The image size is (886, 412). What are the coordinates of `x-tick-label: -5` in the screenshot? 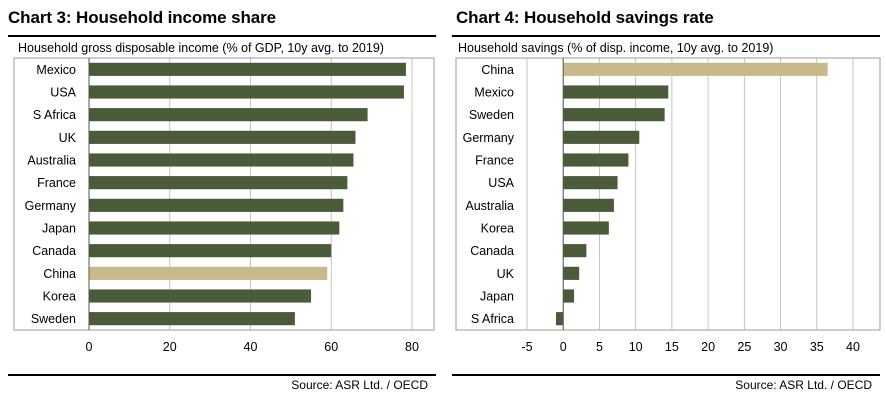 It's located at (526, 347).